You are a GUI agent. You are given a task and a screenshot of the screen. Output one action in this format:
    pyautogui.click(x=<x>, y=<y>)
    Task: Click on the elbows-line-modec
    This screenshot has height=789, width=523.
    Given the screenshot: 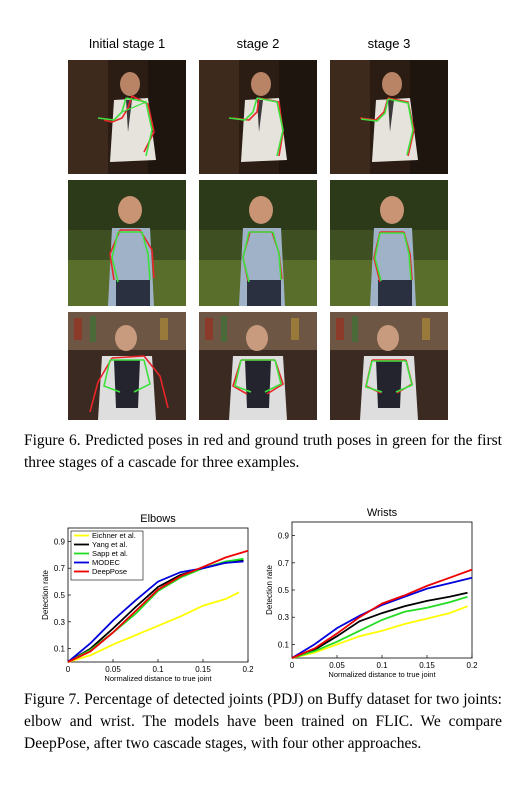 What is the action you would take?
    pyautogui.click(x=155, y=611)
    